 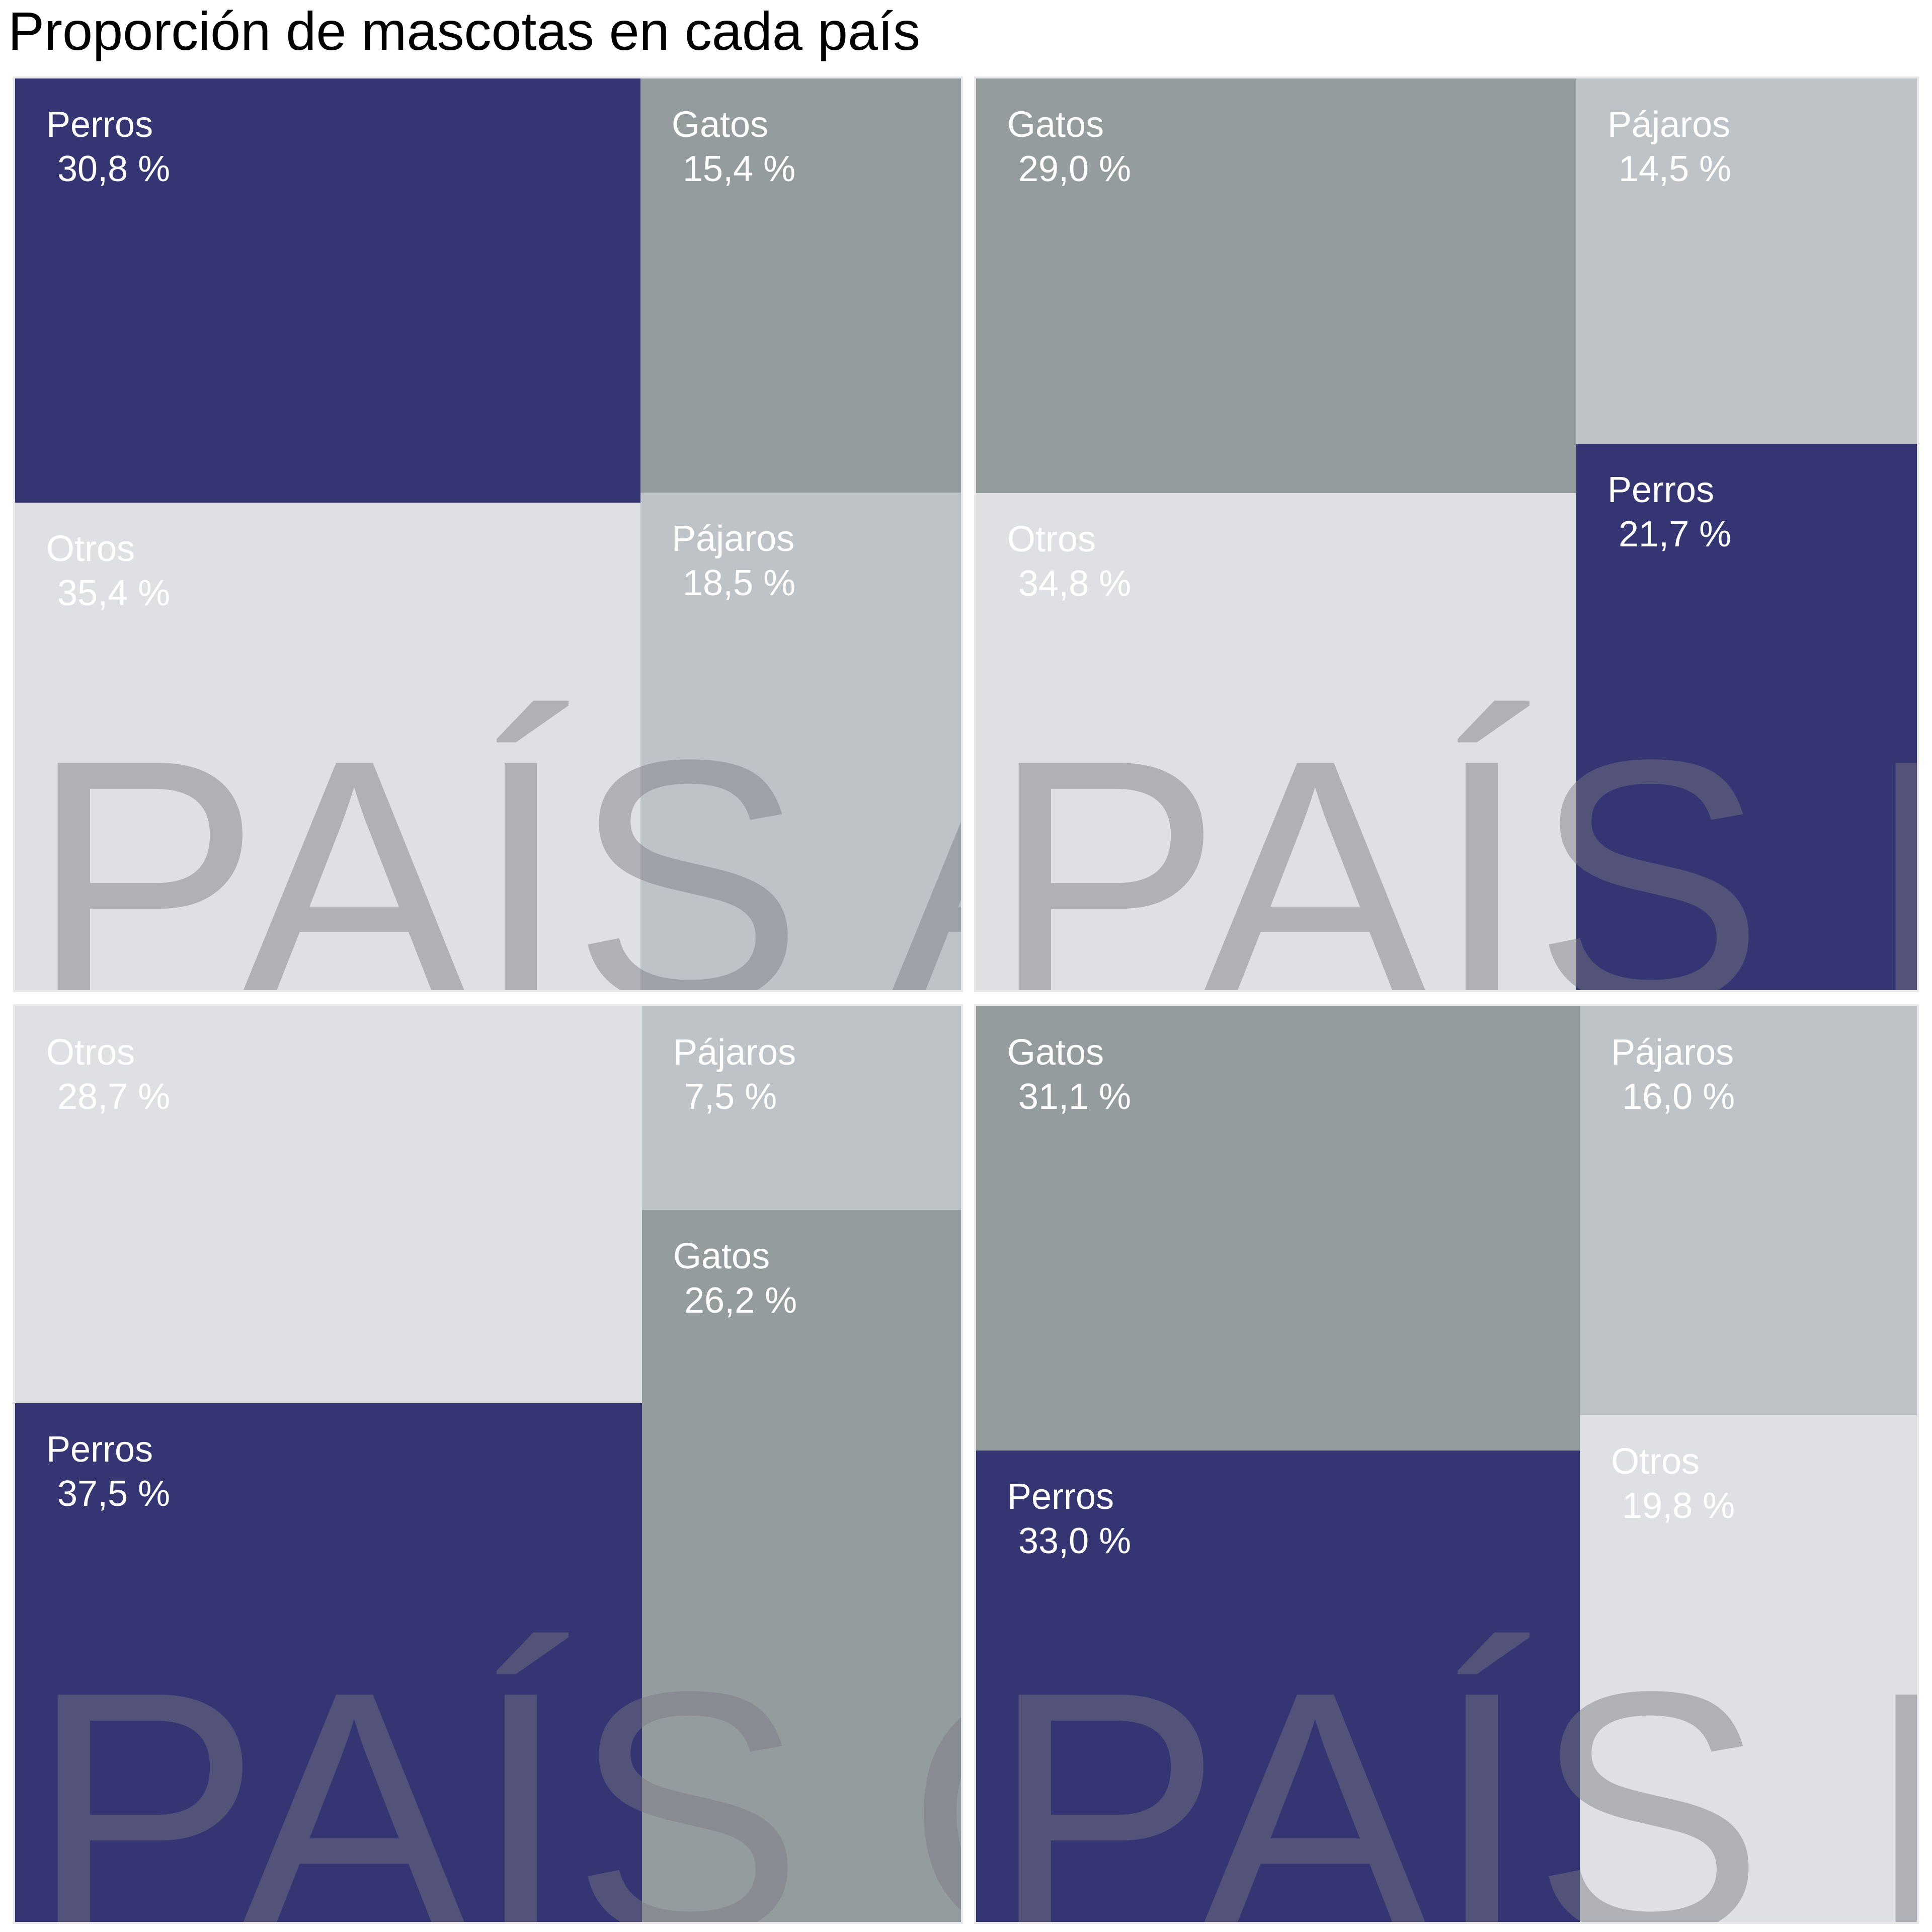 I want to click on treemap-cell-pajaros: Pájaros 16,0 %, so click(x=1748, y=1210).